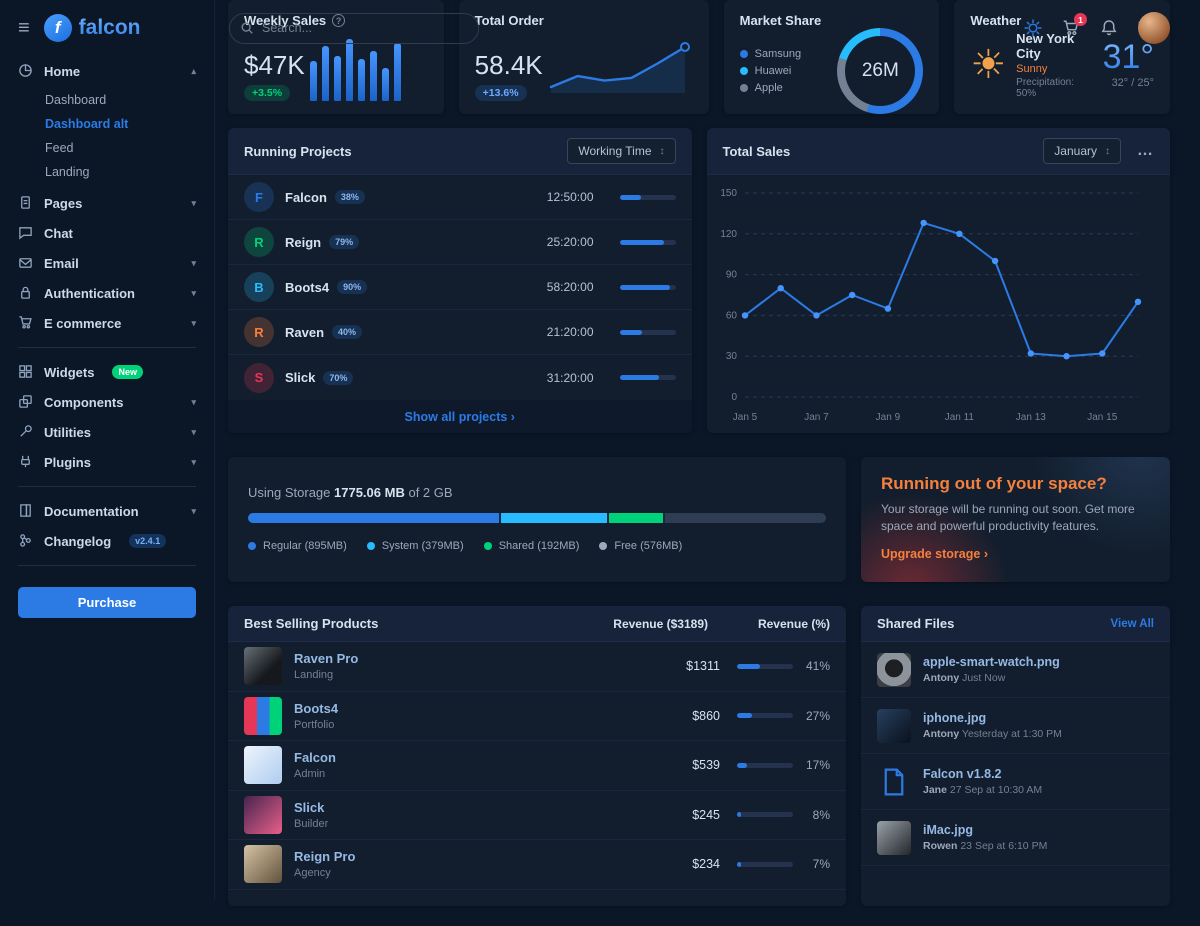 This screenshot has width=1200, height=926. I want to click on sidebar-item-chat: Chat, so click(107, 233).